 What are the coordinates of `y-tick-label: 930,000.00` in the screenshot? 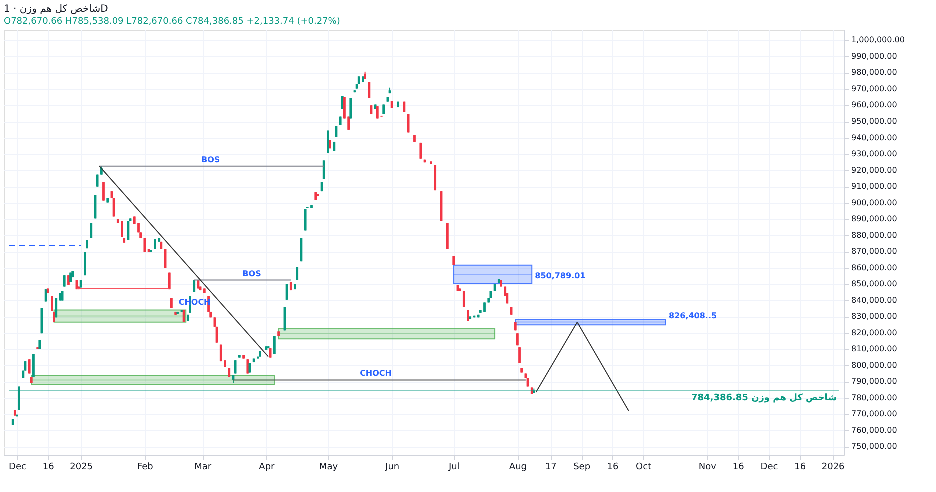 It's located at (875, 154).